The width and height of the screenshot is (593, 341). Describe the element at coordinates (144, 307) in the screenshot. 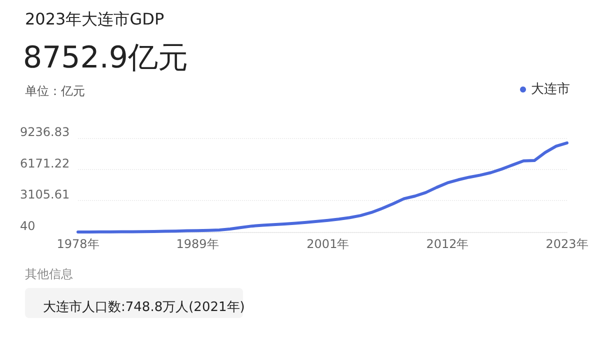

I see `text: 大连市人口数:748.8万人(2021年)` at that location.